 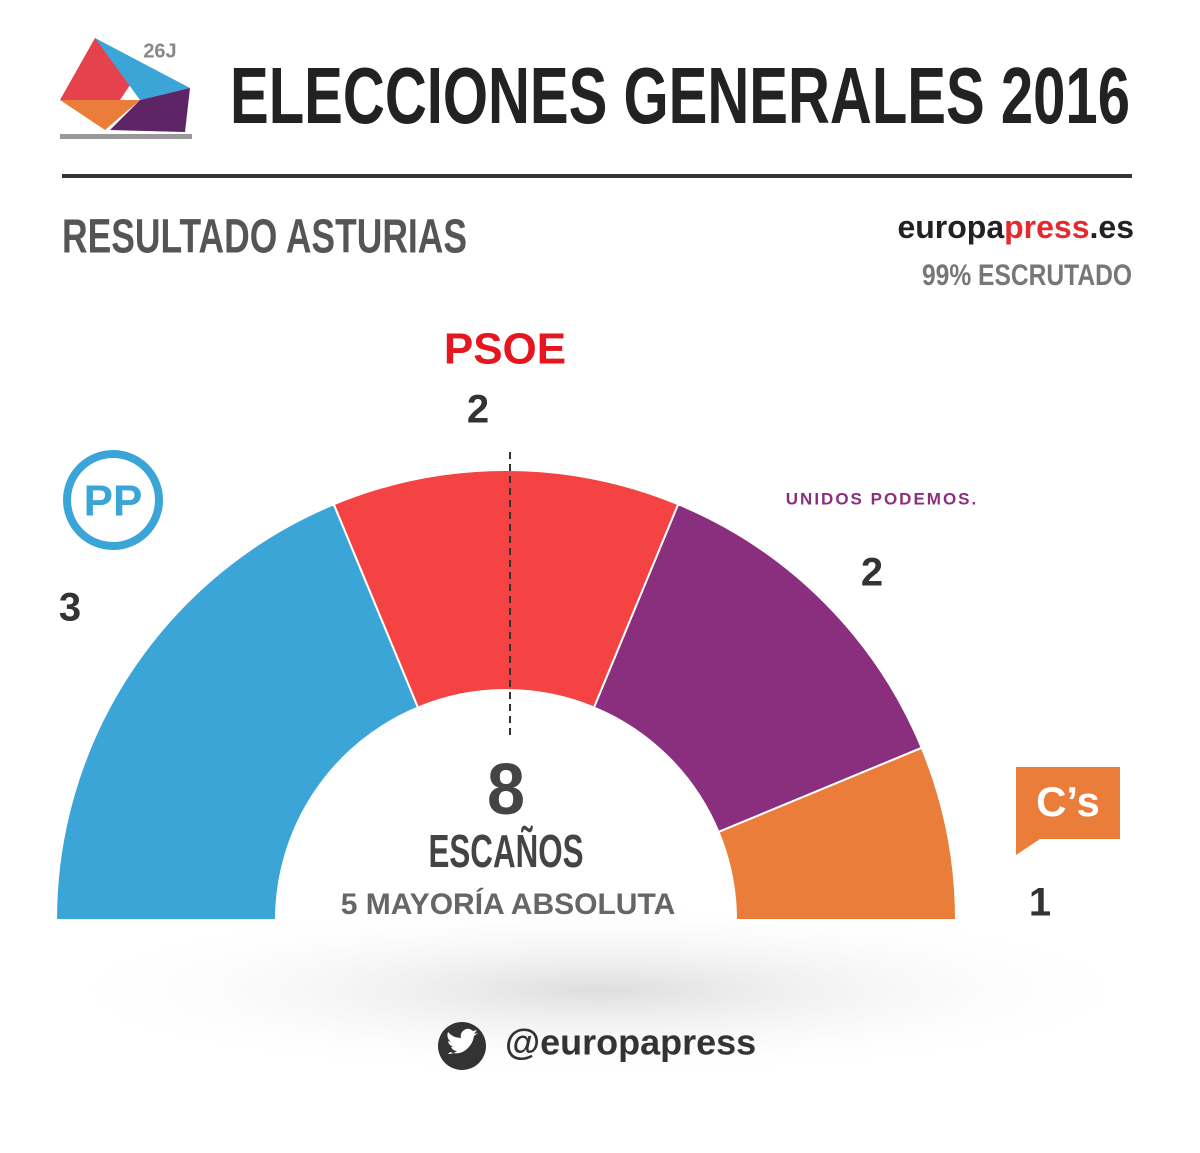 I want to click on total-label: ESCAÑOS, so click(x=506, y=851).